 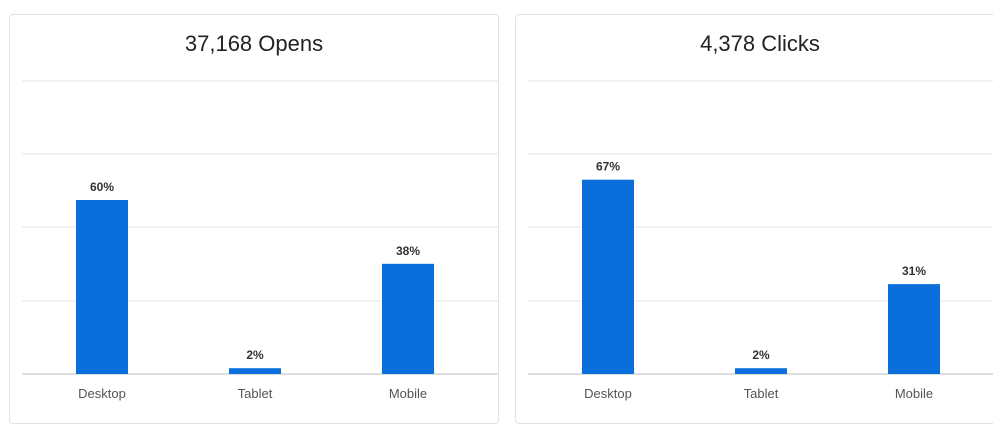 I want to click on opens-bar-tablet, so click(x=255, y=371).